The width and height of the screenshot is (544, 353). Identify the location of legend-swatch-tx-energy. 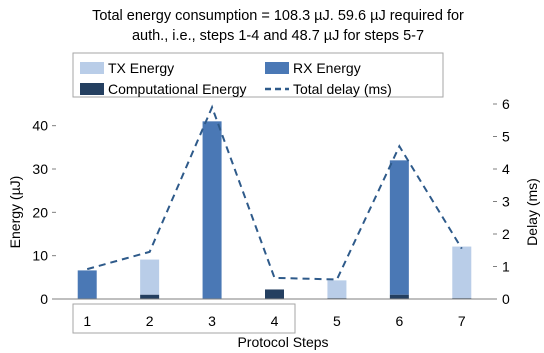
(92, 68).